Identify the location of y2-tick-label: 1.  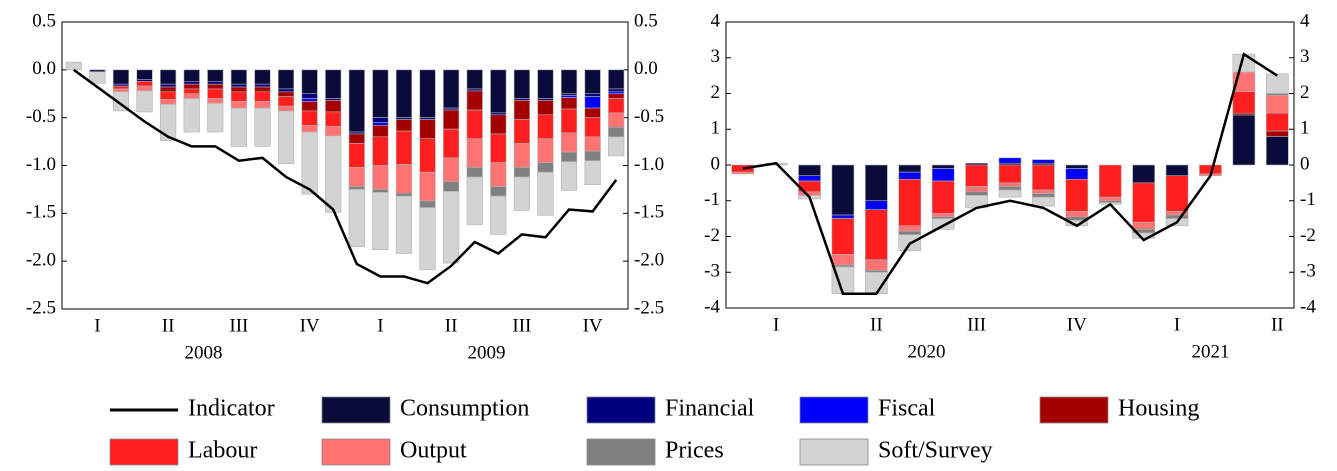
(1305, 128).